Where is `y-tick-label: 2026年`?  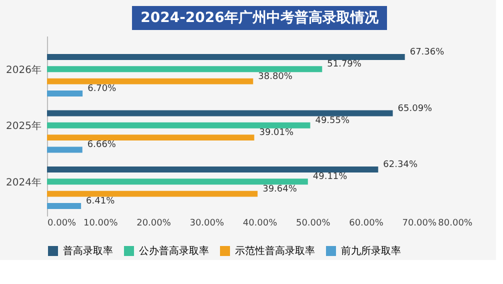 y-tick-label: 2026年 is located at coordinates (24, 70).